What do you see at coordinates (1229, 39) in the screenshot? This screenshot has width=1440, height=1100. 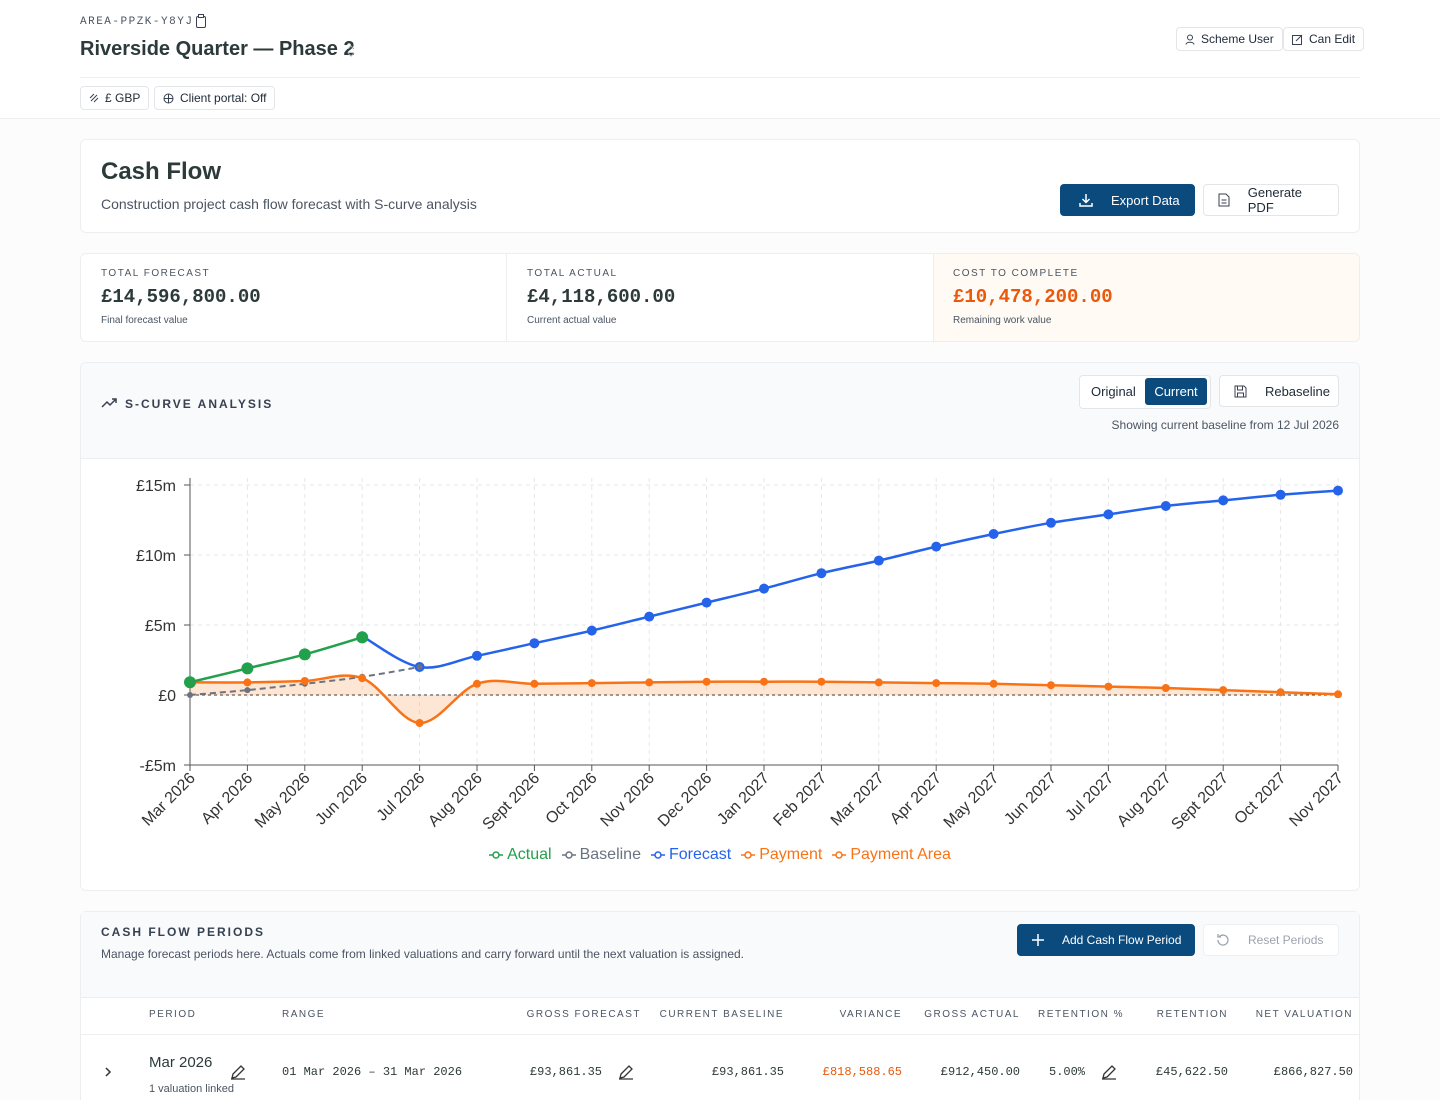 I see `user-button: Scheme User` at bounding box center [1229, 39].